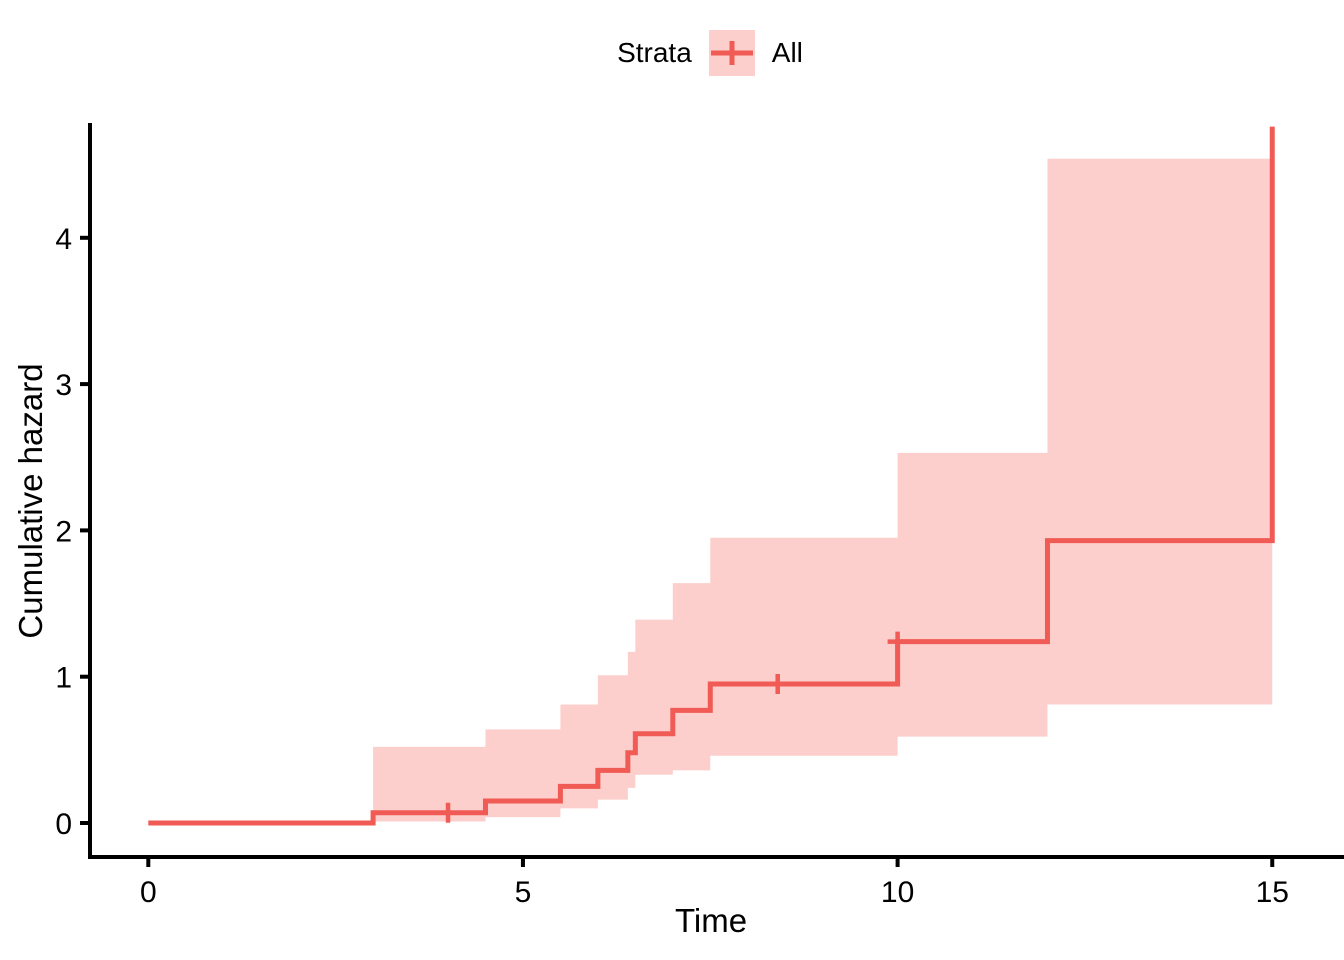 This screenshot has height=960, width=1344. Describe the element at coordinates (654, 52) in the screenshot. I see `legend-title: Strata` at that location.